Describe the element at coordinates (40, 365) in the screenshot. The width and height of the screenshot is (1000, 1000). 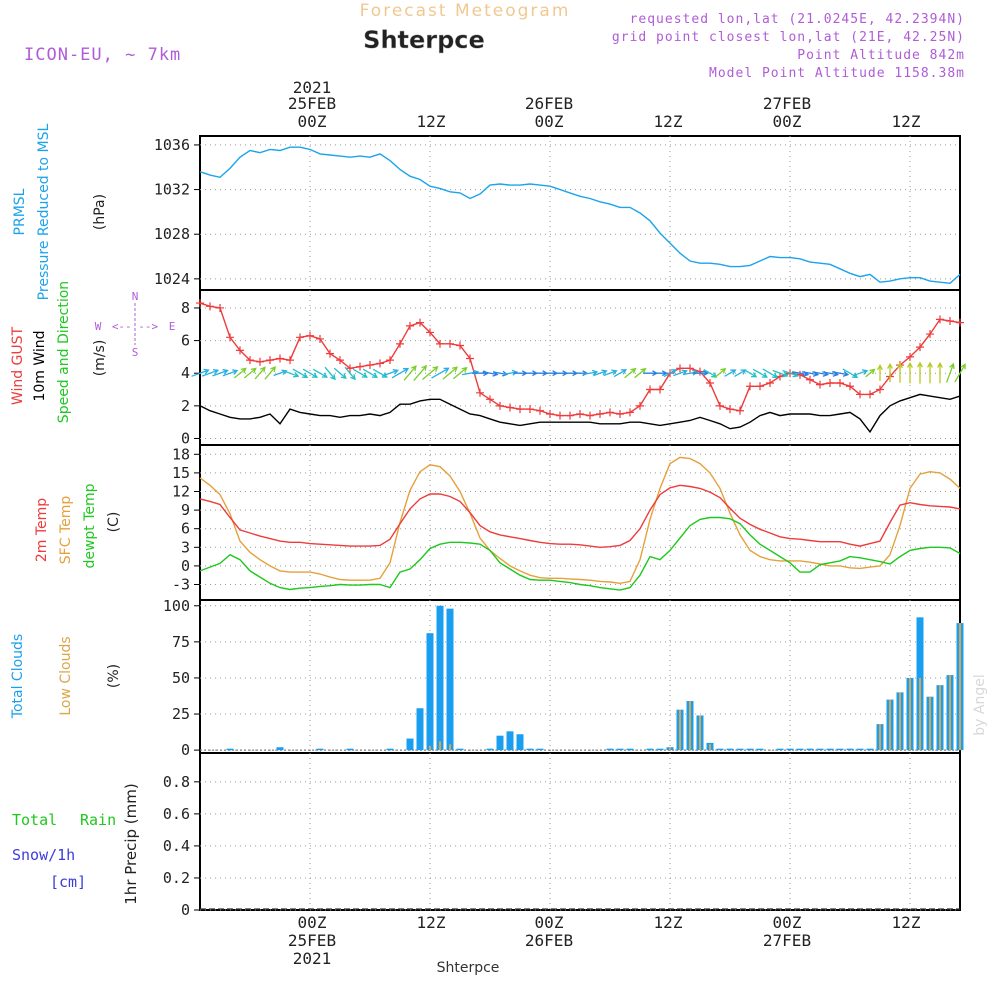
I see `label-10m-wind: 10m Wind` at that location.